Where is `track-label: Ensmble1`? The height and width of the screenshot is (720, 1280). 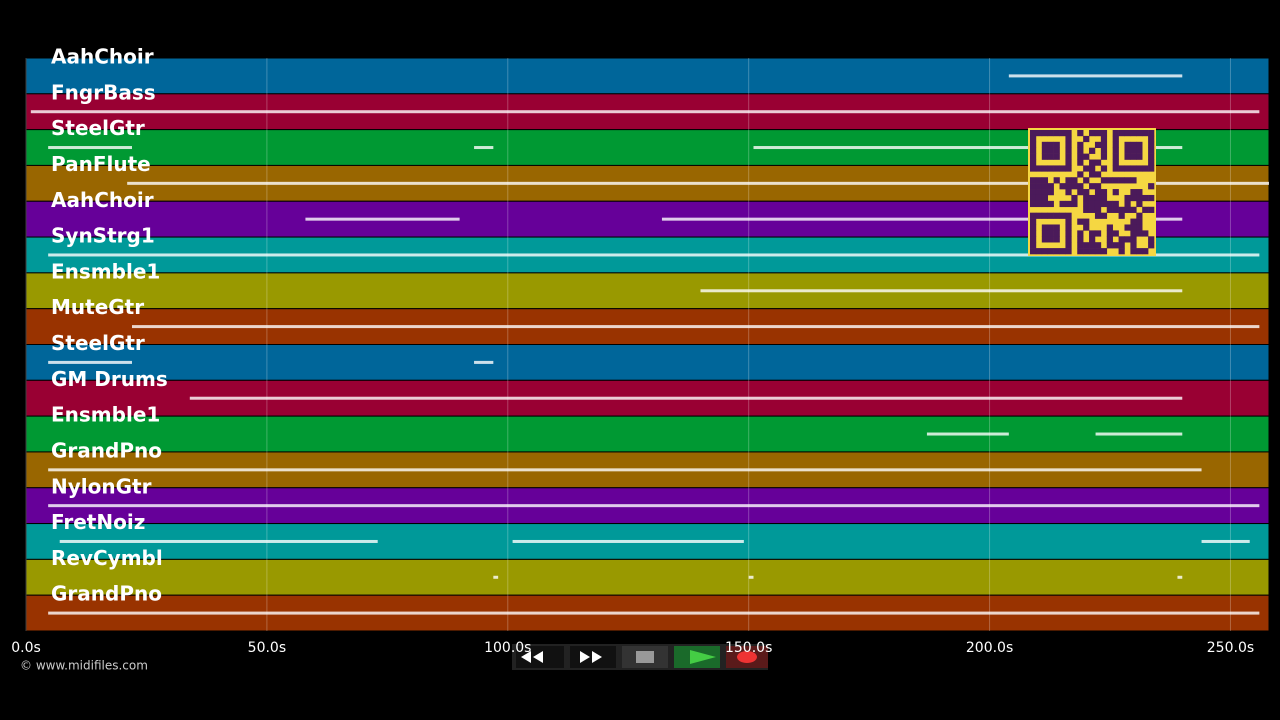
track-label: Ensmble1 is located at coordinates (105, 271).